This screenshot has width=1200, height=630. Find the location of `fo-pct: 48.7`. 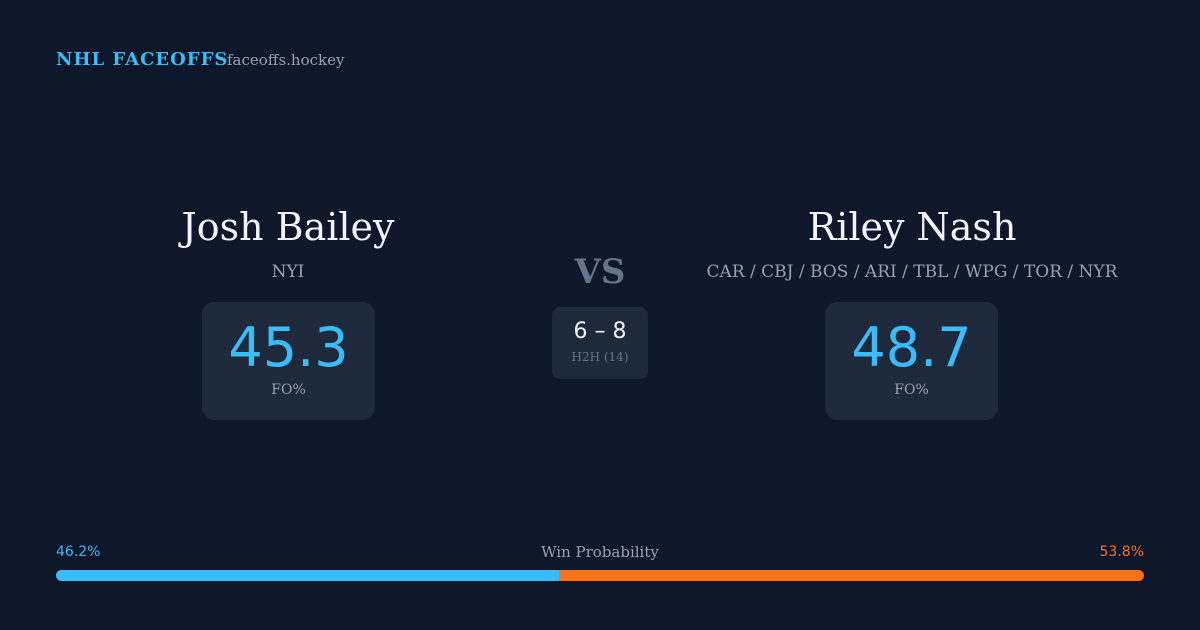

fo-pct: 48.7 is located at coordinates (911, 347).